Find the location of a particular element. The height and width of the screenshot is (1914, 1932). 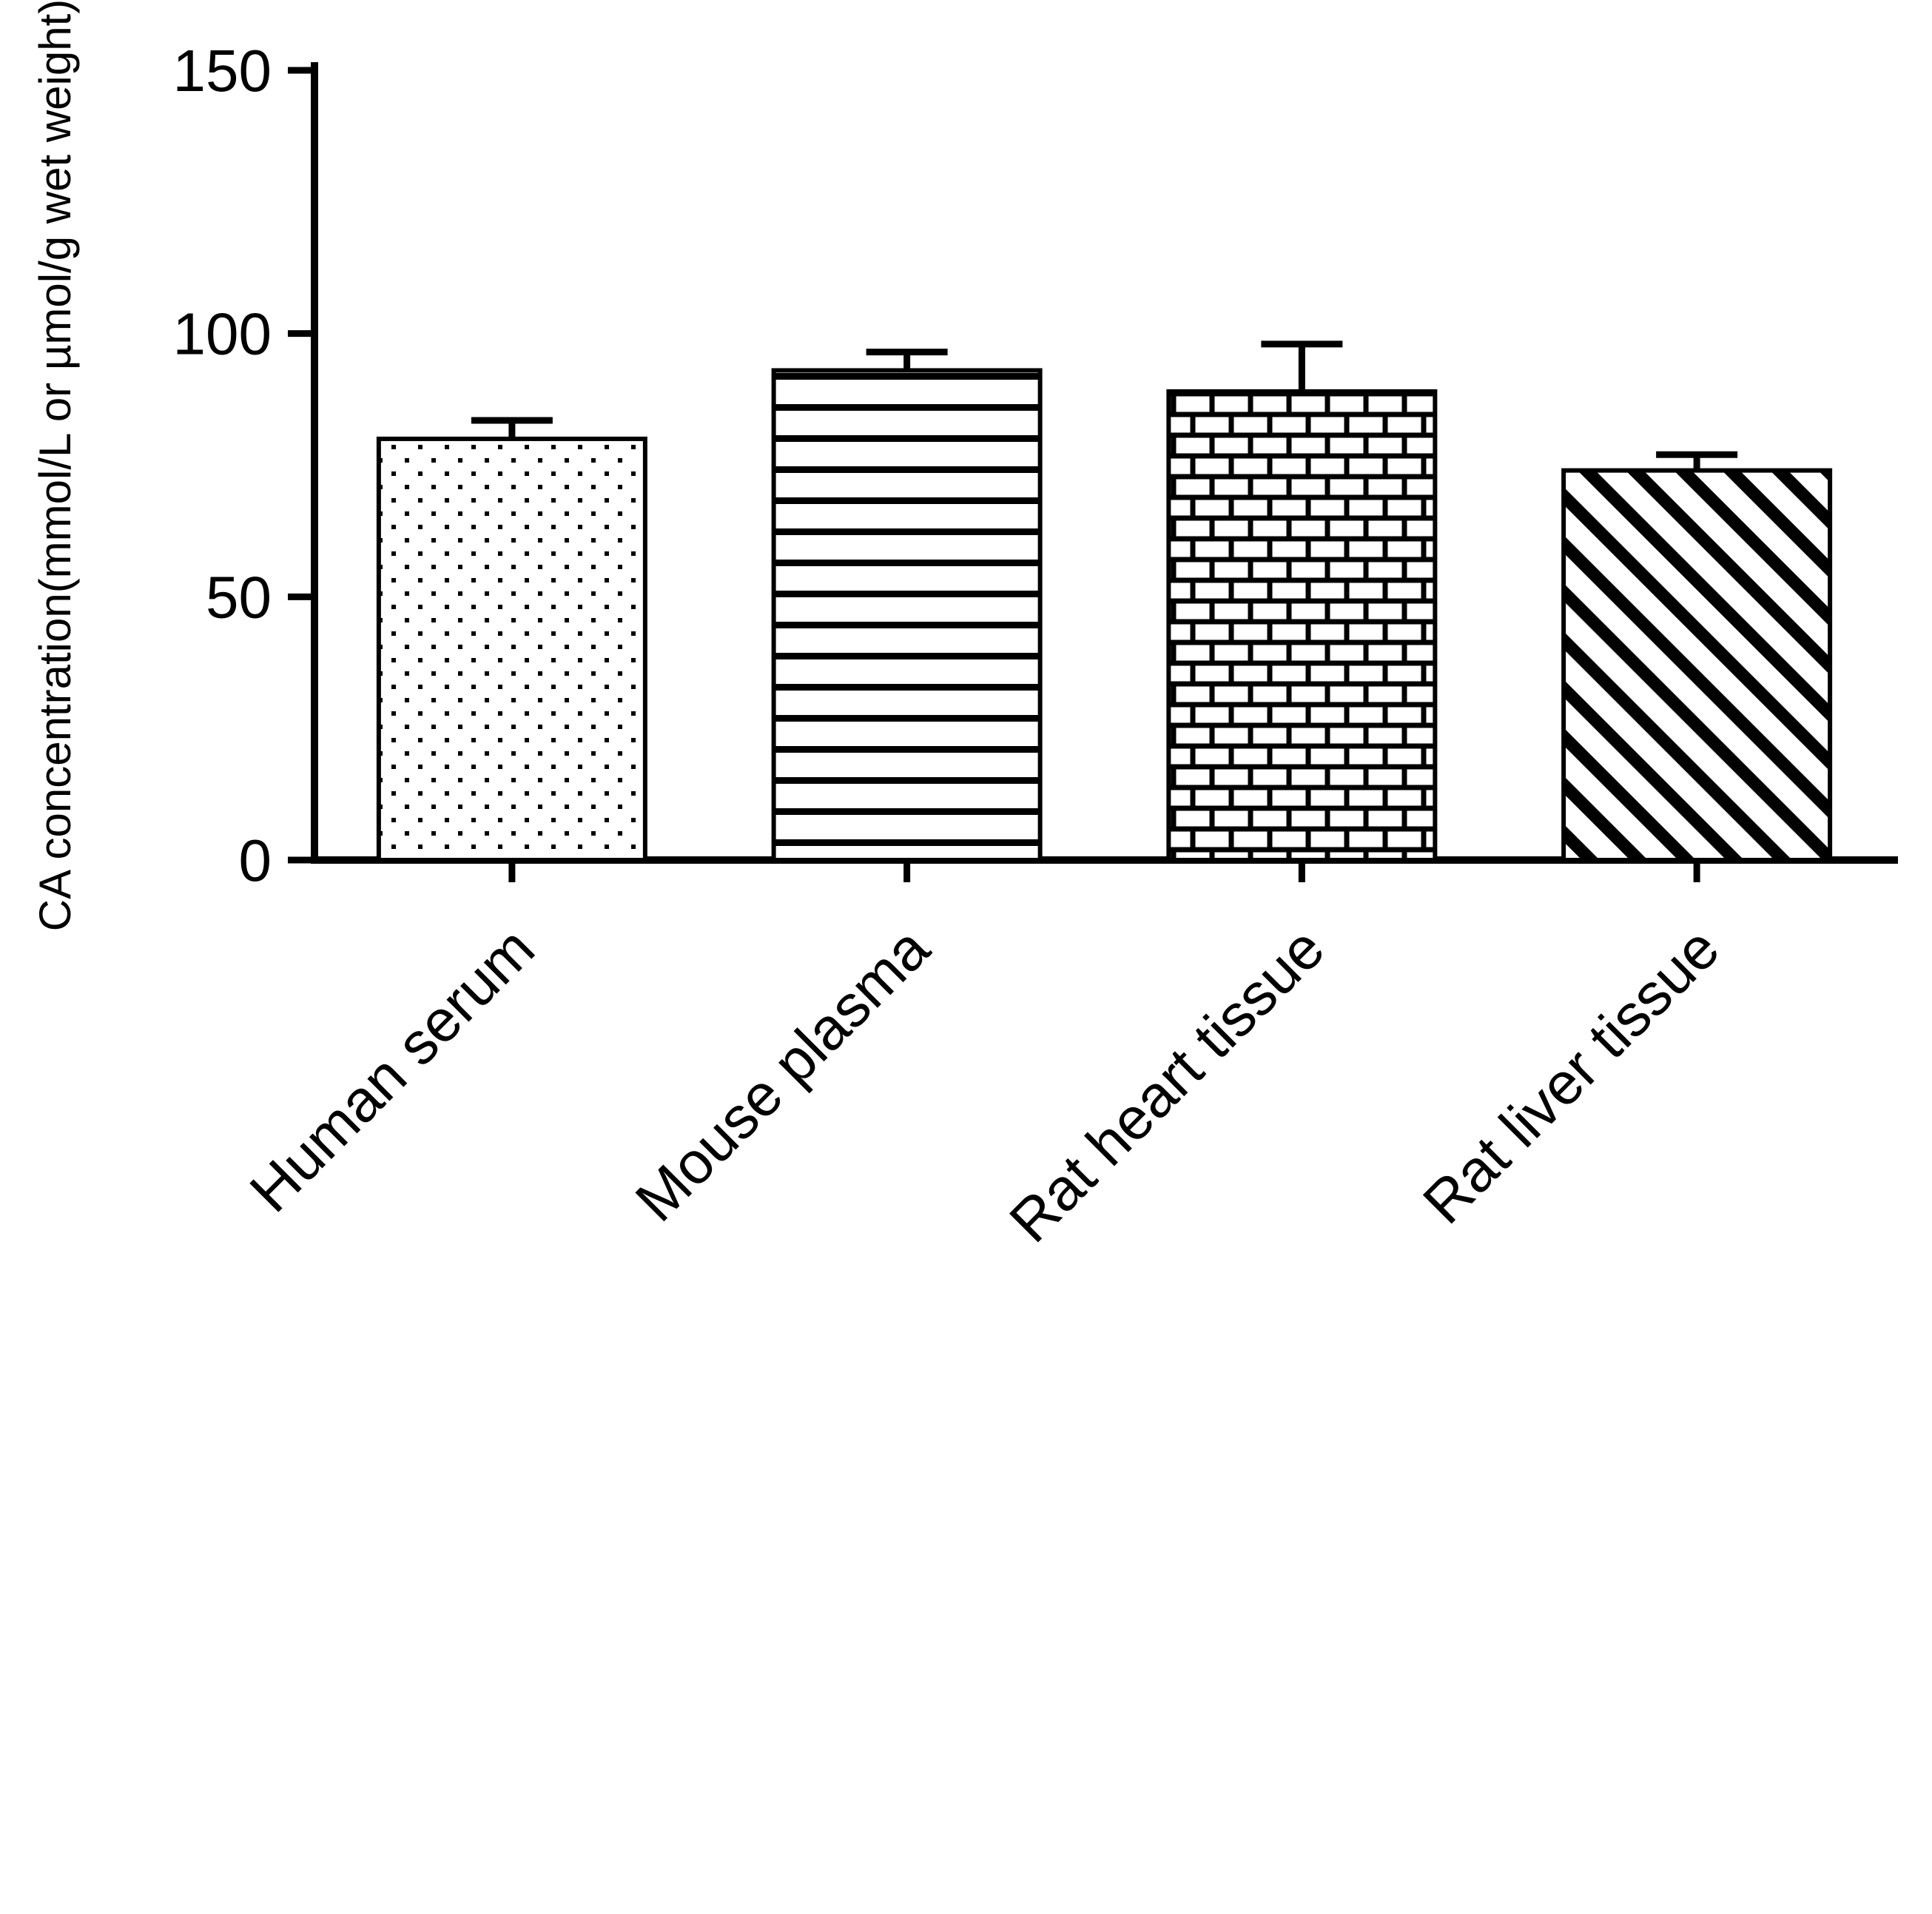

y-tick-label-100: 100 is located at coordinates (222, 334).